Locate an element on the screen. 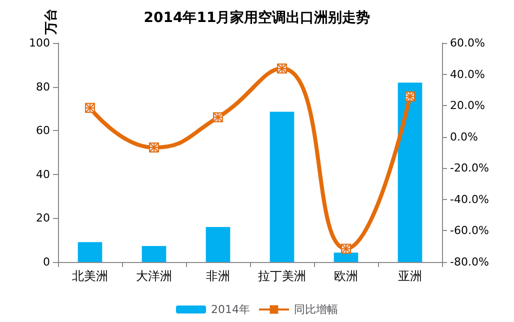 The height and width of the screenshot is (322, 514). y-tick-label: 20 is located at coordinates (43, 218).